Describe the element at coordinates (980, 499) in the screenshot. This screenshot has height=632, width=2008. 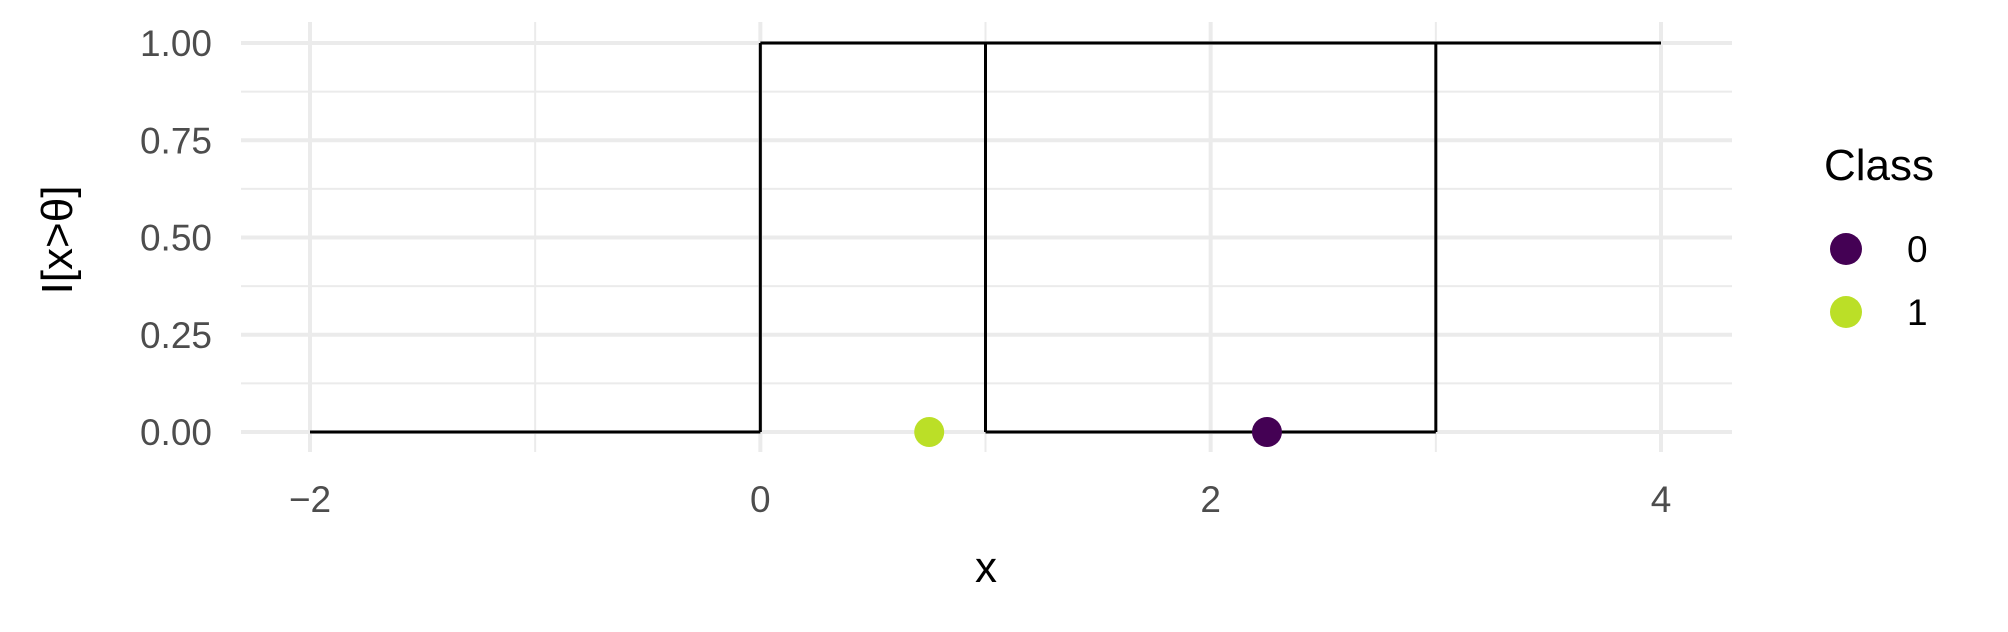
I see `x-axis-tick-labels: −2 0 2 4` at that location.